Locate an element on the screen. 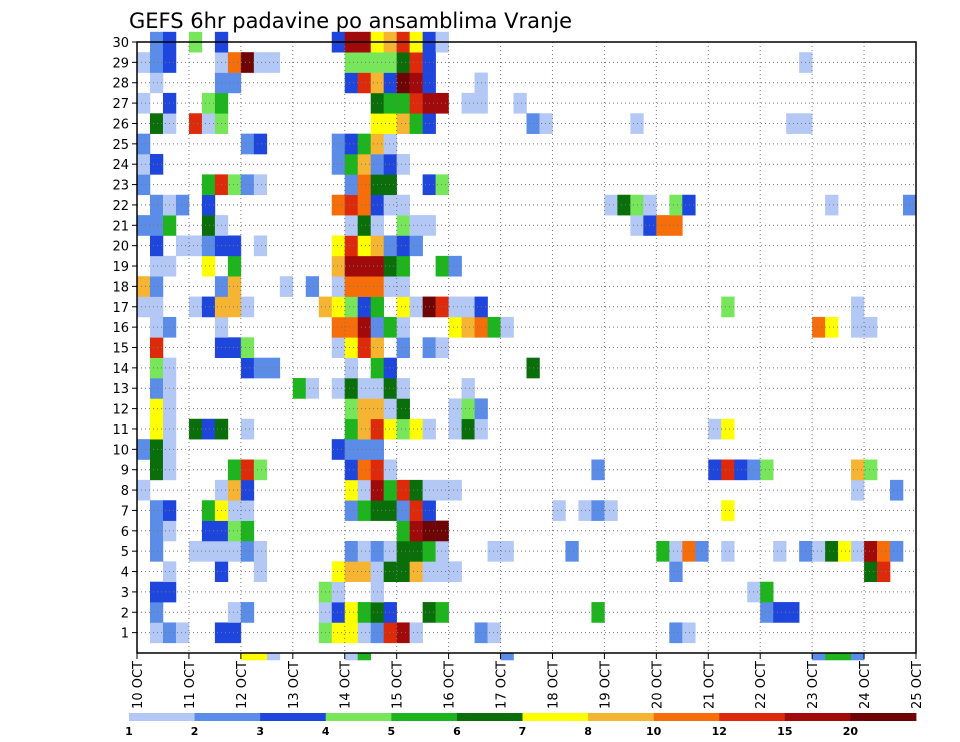  y-tick-label: 5 is located at coordinates (125, 552).